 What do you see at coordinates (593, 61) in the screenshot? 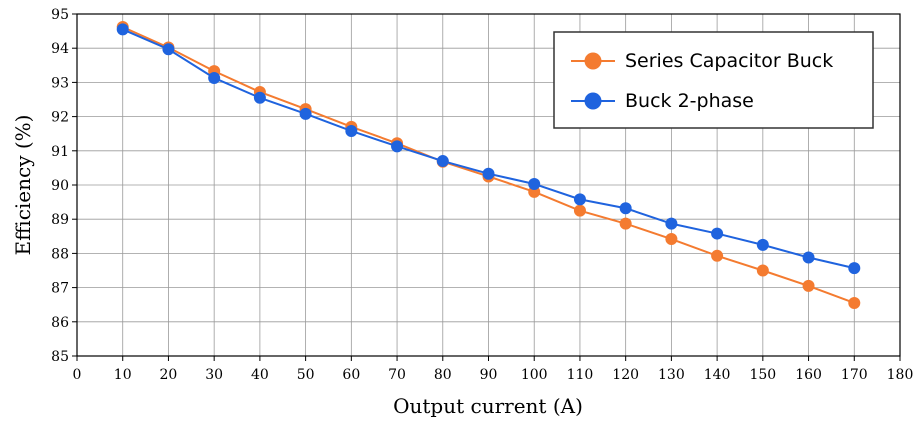
I see `legend-marker-series-capacitor-buck` at bounding box center [593, 61].